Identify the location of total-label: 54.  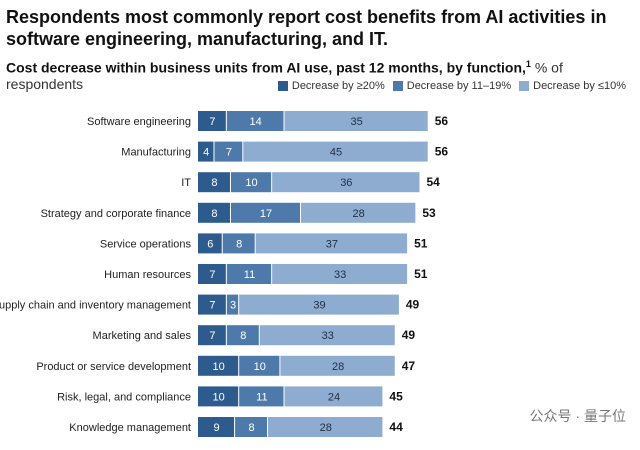
(433, 182).